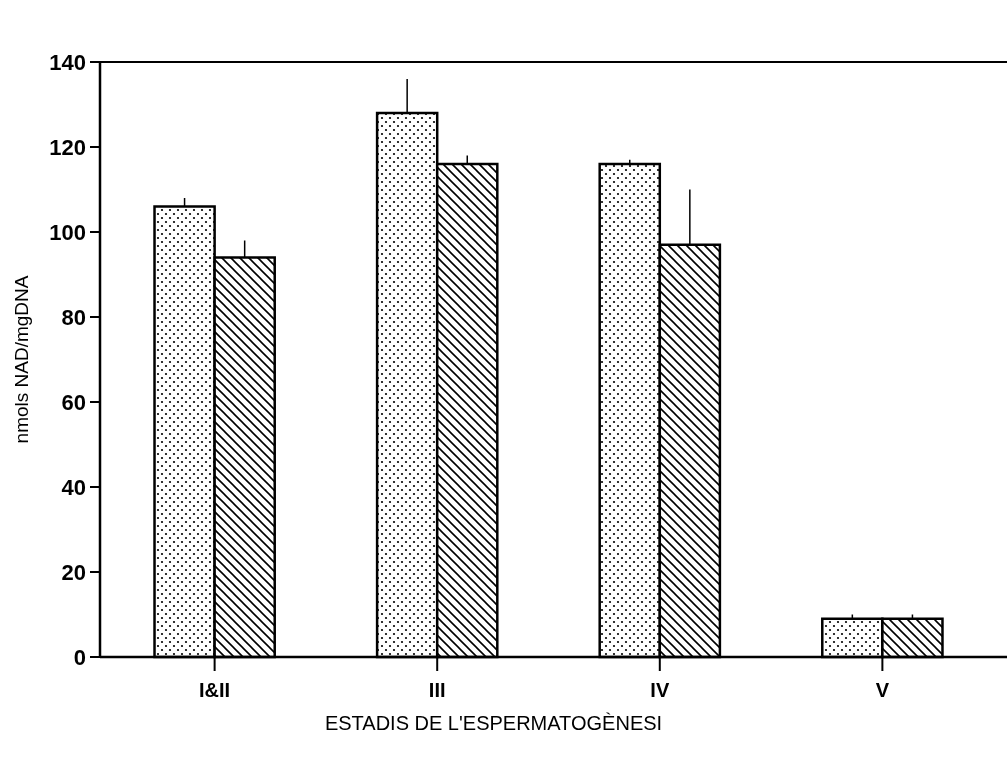 Image resolution: width=1007 pixels, height=758 pixels. What do you see at coordinates (73, 572) in the screenshot?
I see `y-tick-label: 20` at bounding box center [73, 572].